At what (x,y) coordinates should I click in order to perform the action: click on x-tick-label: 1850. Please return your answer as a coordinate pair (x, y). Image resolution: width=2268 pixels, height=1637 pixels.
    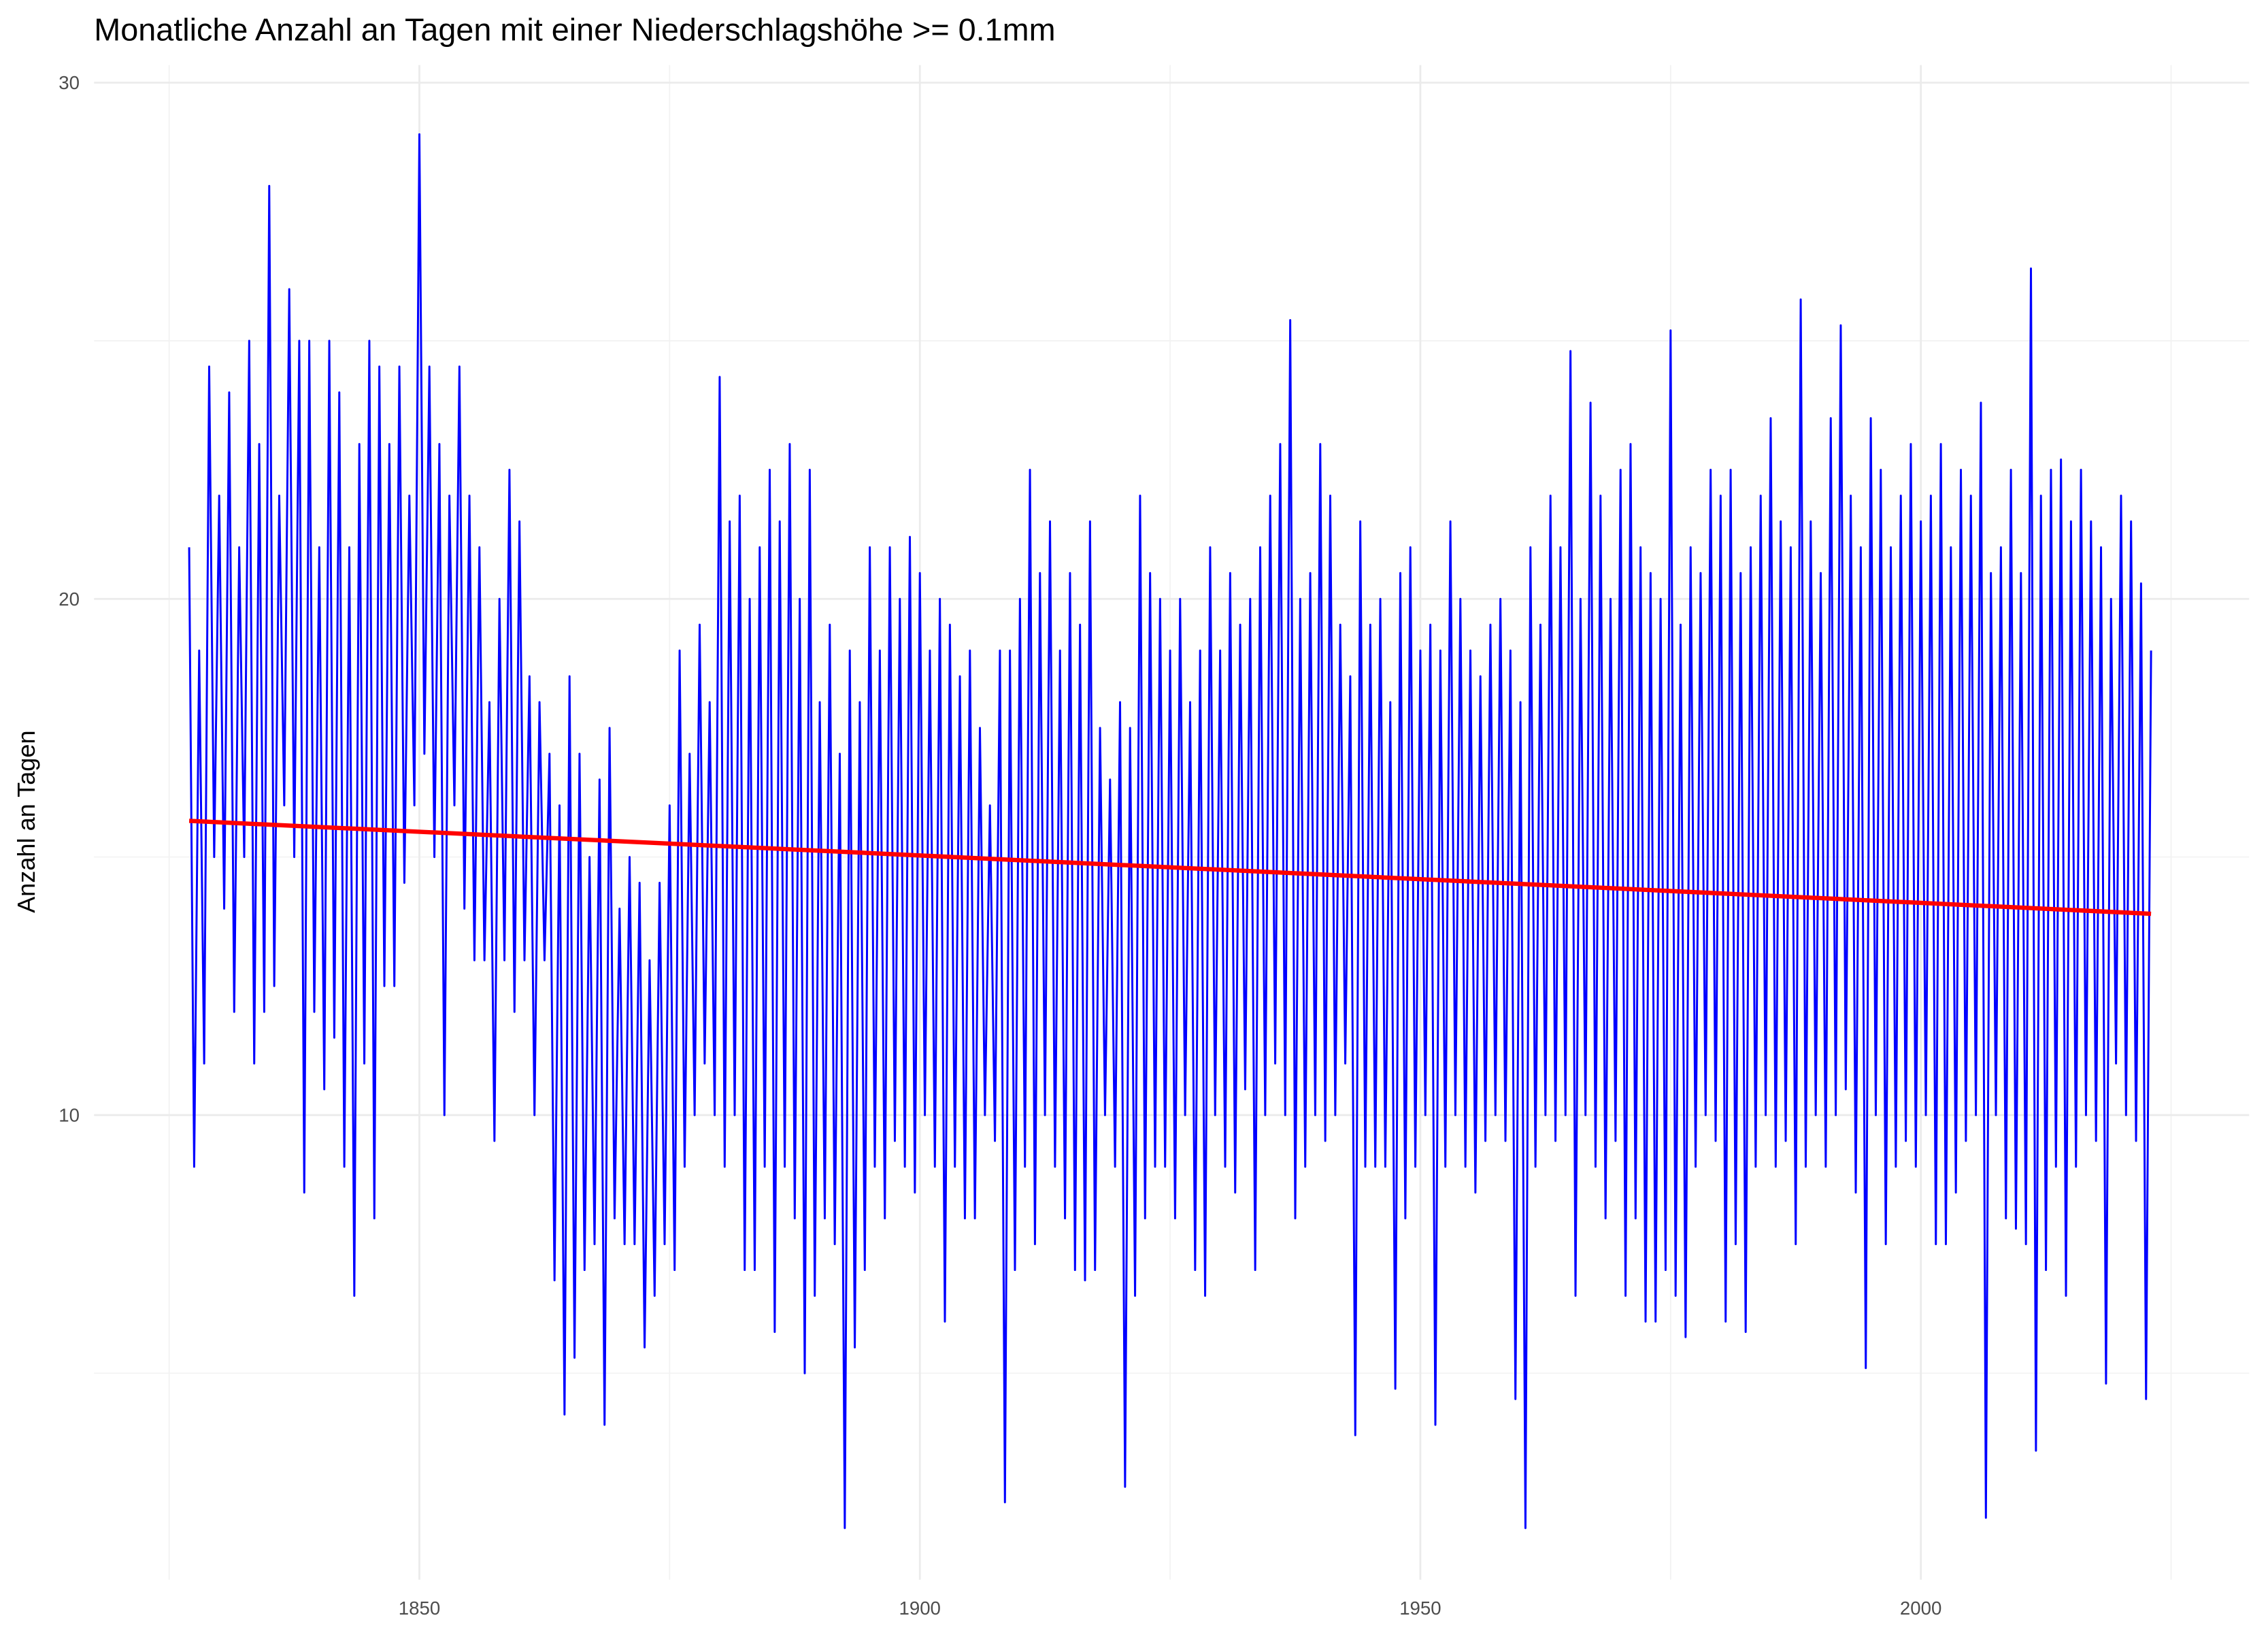
    Looking at the image, I should click on (420, 1608).